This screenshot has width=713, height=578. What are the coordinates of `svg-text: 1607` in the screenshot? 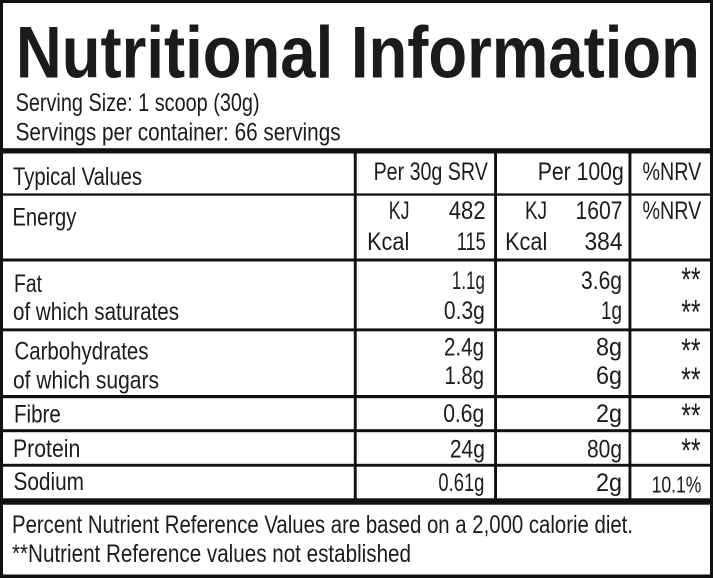 It's located at (599, 211).